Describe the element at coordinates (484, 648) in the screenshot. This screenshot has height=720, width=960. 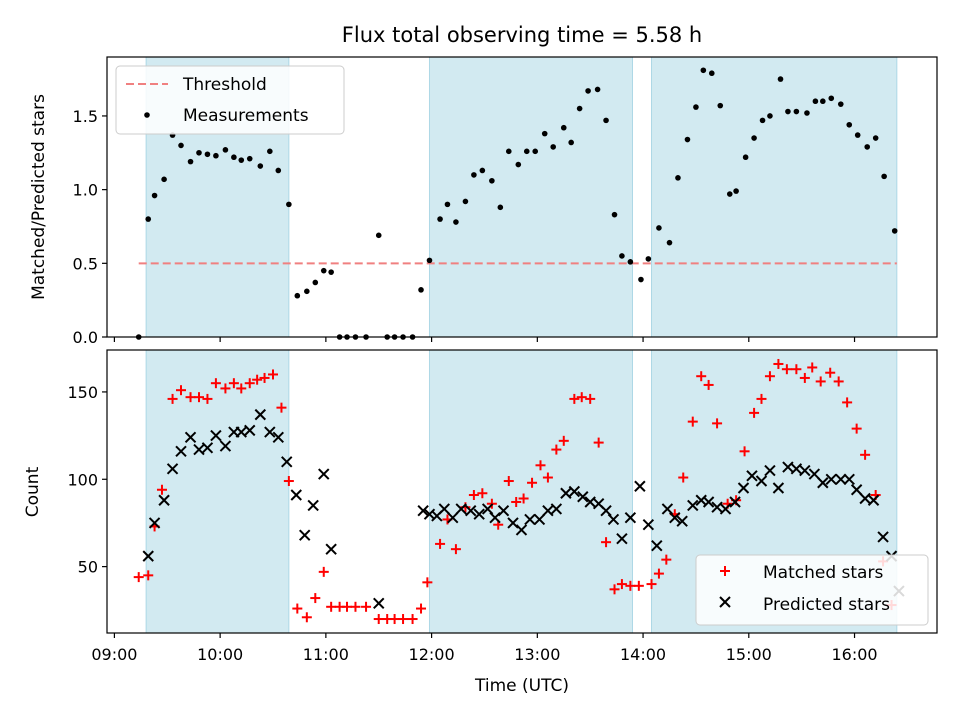
I see `bottom-x-ticks: 09:00 10:00 11:00 12:00 13:00 14:00 15:00 16:00` at that location.